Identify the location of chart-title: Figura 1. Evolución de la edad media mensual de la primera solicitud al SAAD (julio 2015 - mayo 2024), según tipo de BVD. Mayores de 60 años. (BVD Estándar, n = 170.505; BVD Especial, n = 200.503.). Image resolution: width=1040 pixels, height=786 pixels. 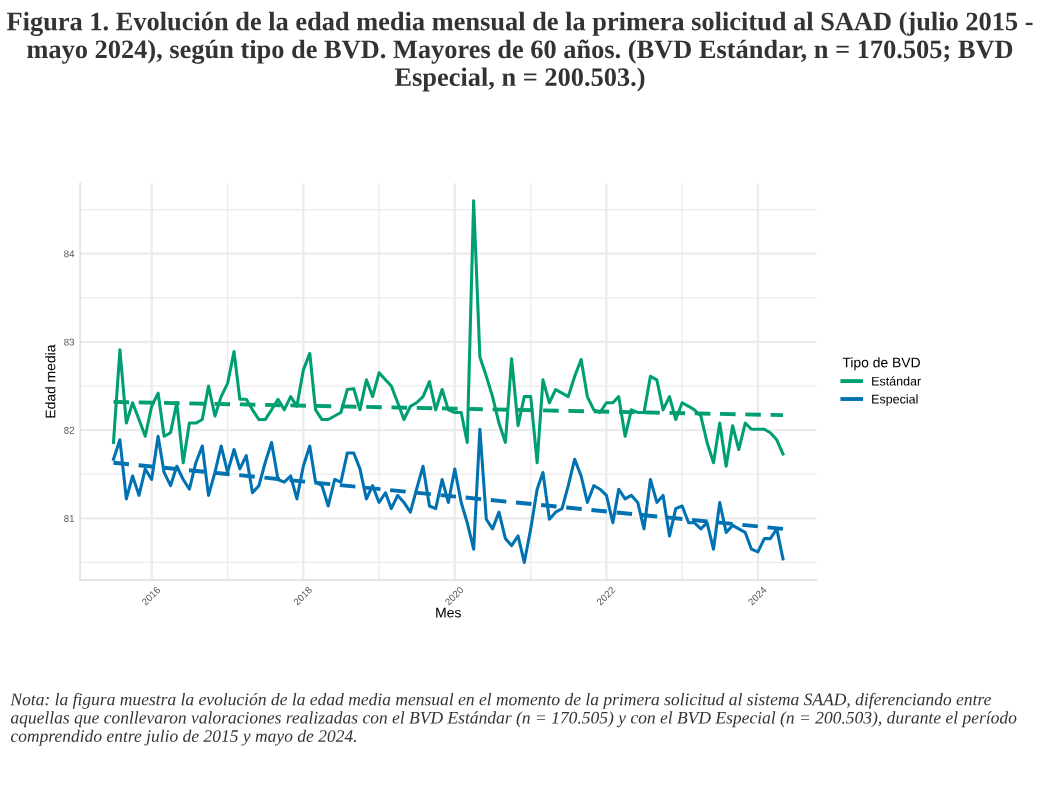
(519, 51).